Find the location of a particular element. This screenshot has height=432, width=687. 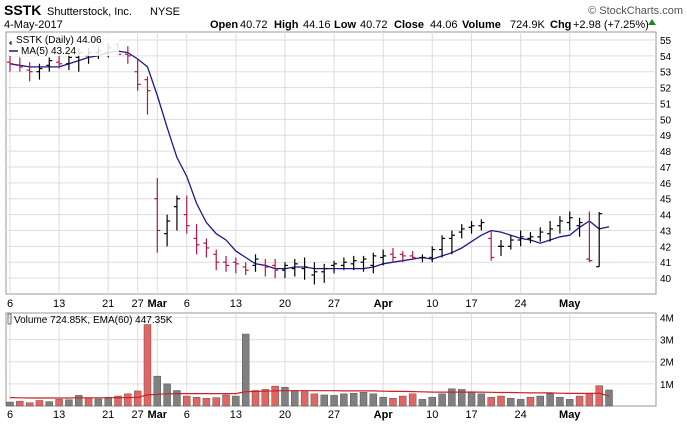

ema-line is located at coordinates (309, 394).